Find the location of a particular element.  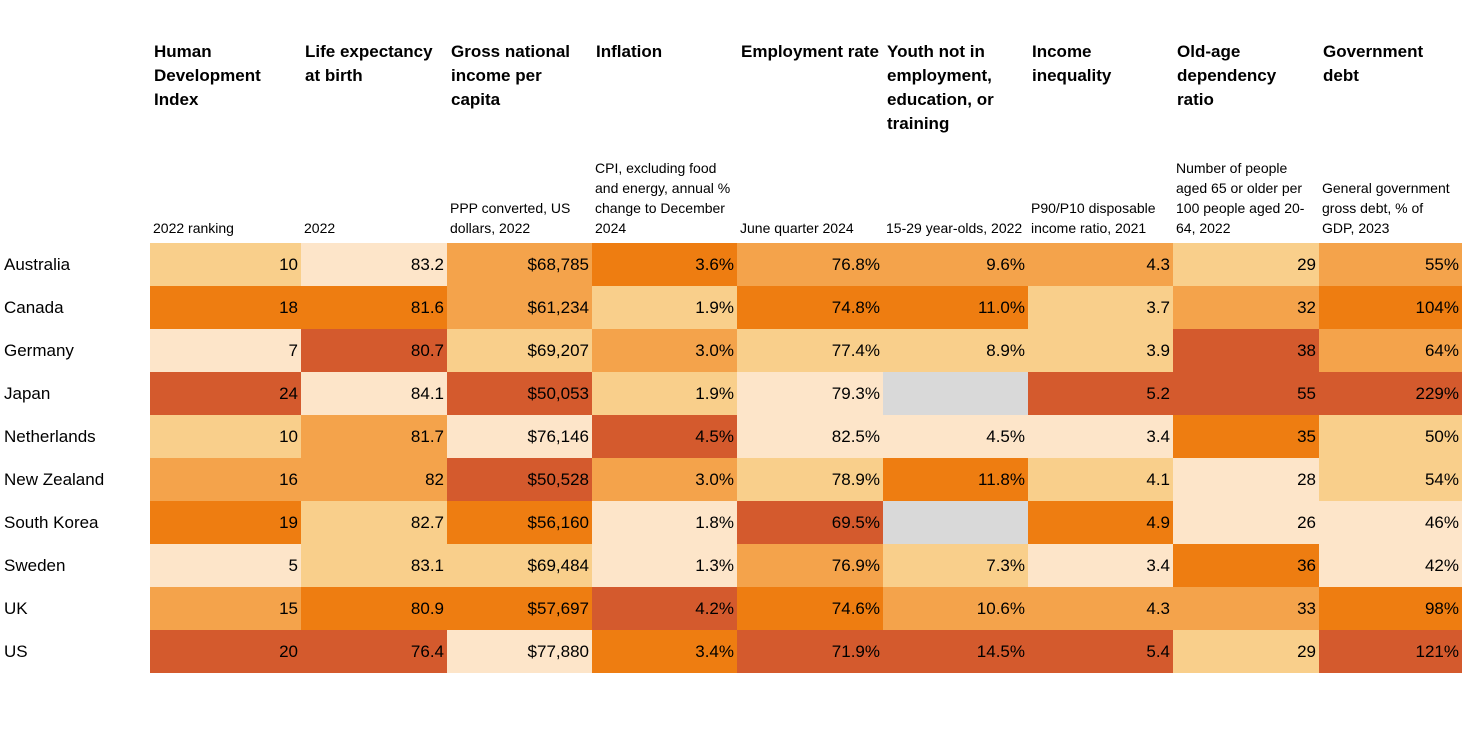

table-cell: 5.4 is located at coordinates (1100, 651).